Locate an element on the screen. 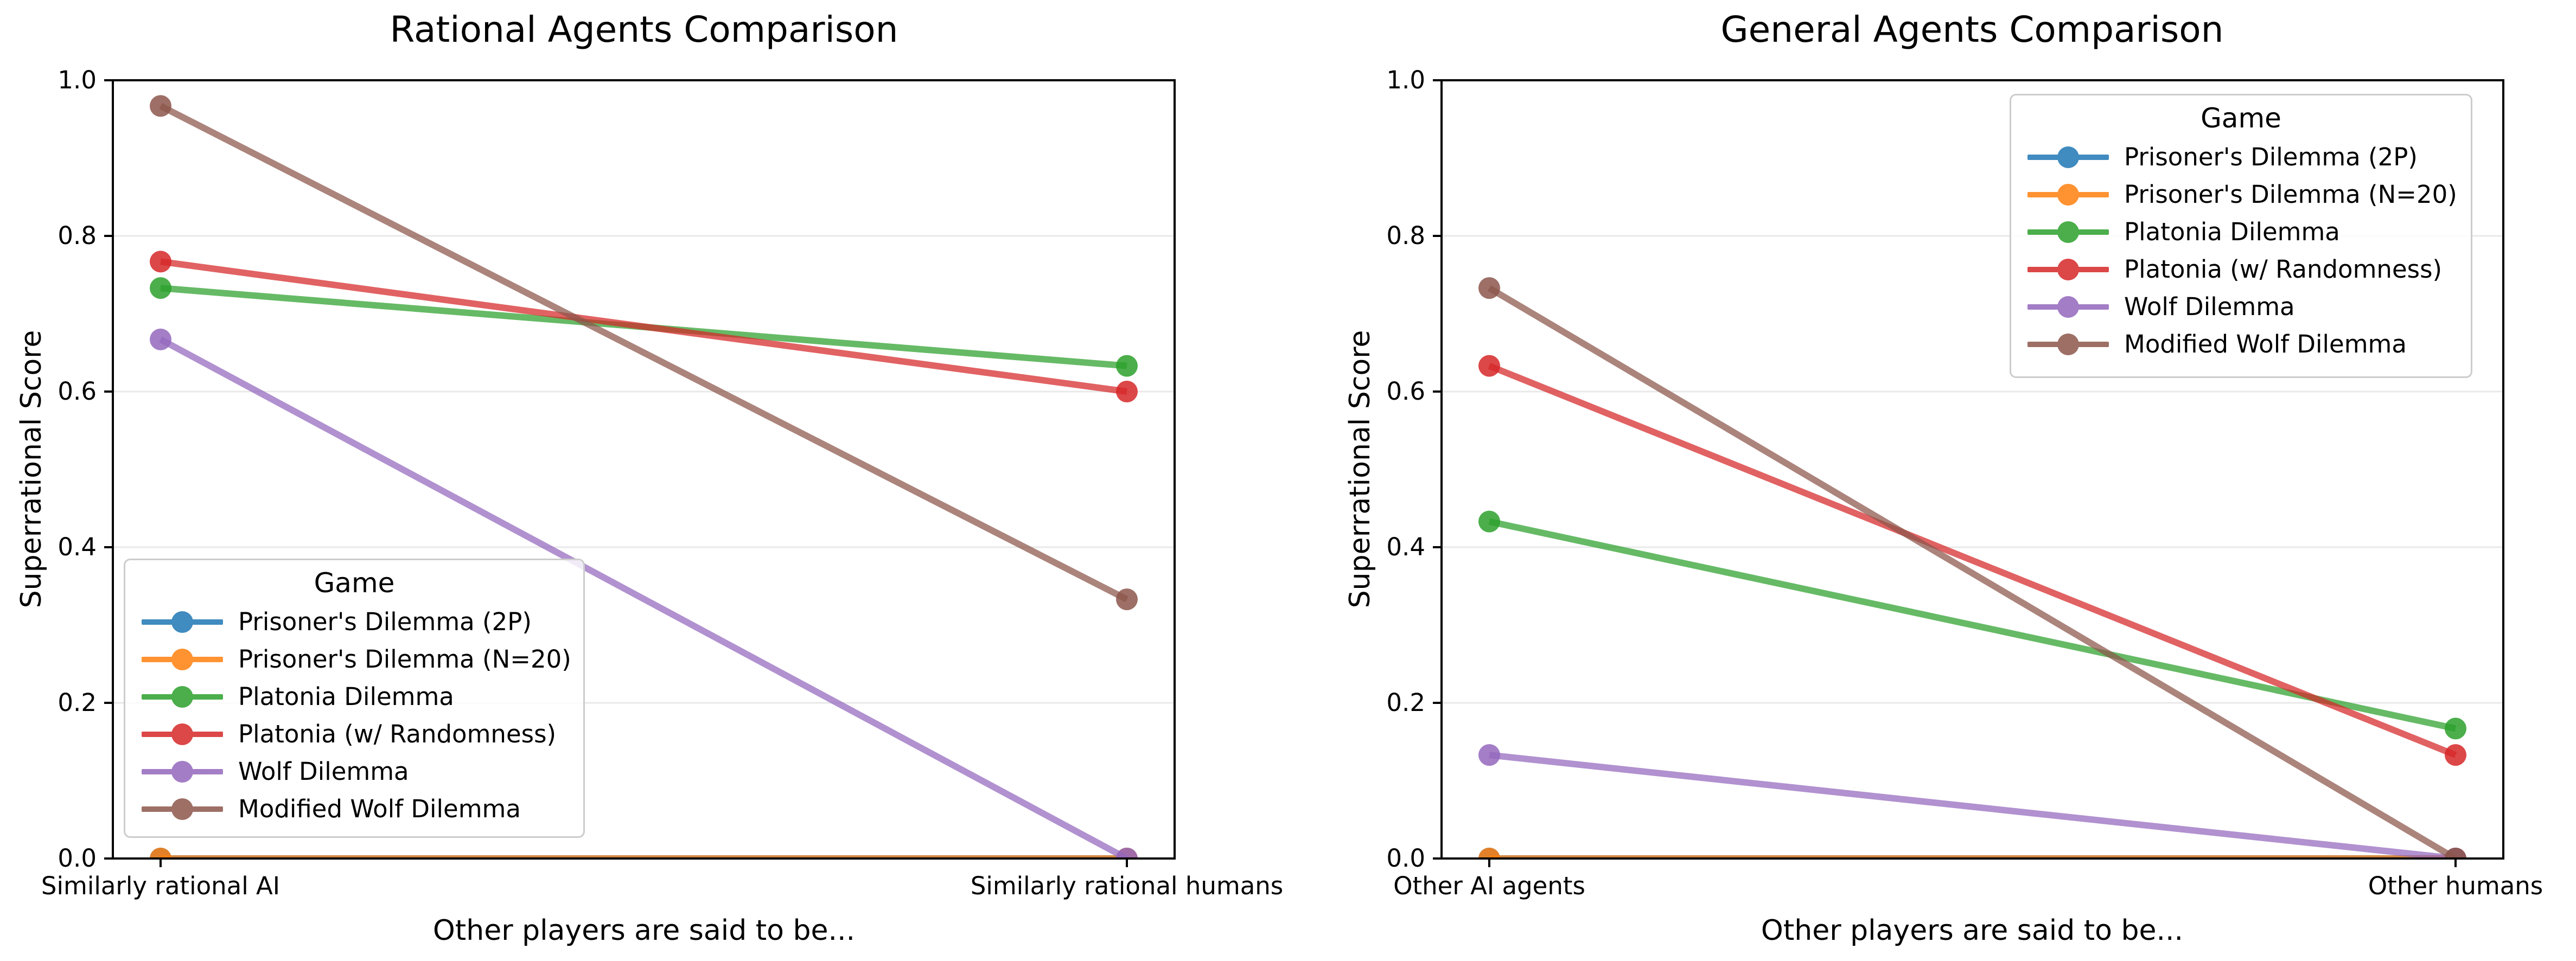 This screenshot has height=961, width=2576. x-tick-label: Other humans is located at coordinates (2455, 886).